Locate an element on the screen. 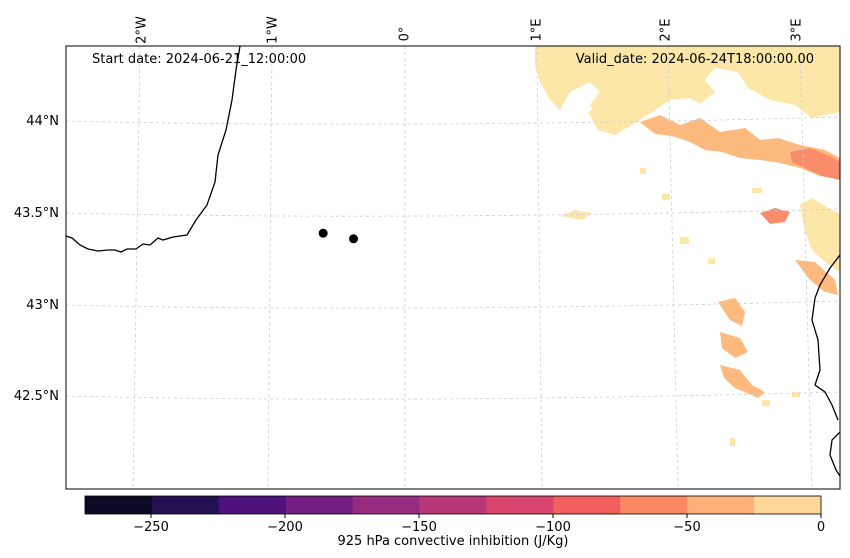 This screenshot has width=850, height=558. lon-label-1e: 1°E is located at coordinates (537, 30).